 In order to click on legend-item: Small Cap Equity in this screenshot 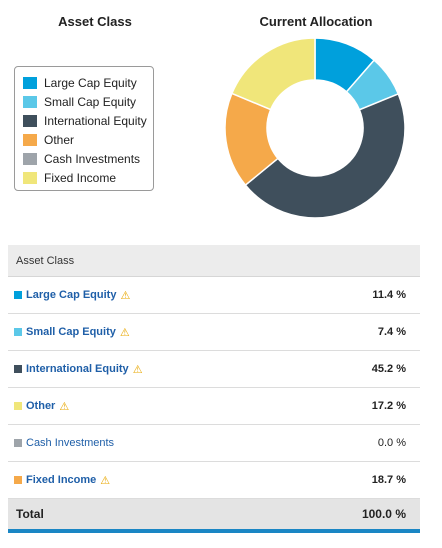, I will do `click(88, 101)`.